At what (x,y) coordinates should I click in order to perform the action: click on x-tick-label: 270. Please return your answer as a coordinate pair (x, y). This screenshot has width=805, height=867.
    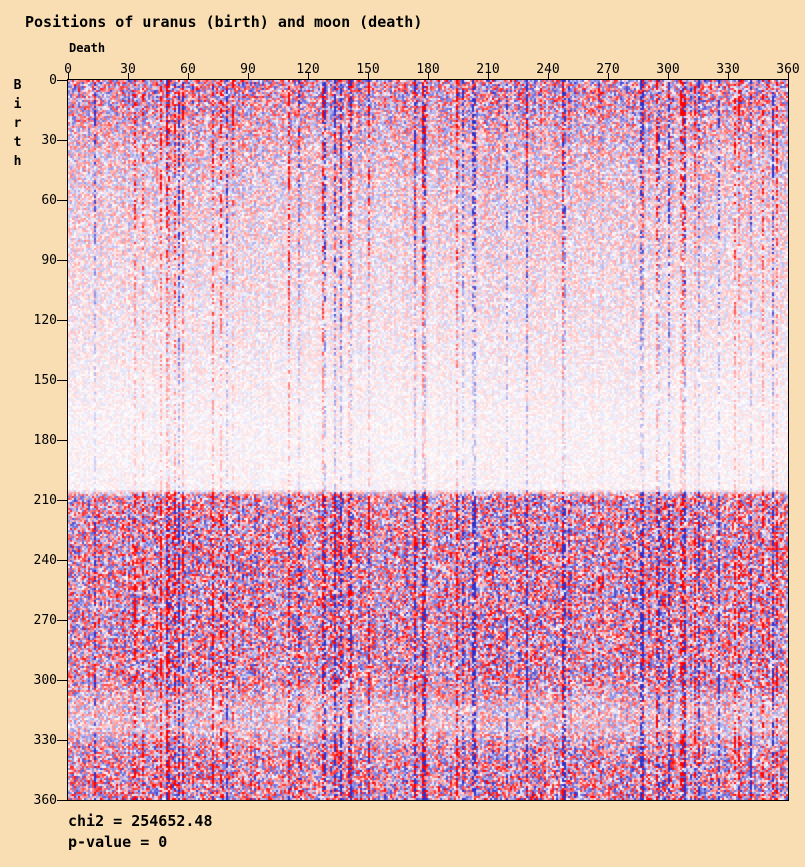
    Looking at the image, I should click on (608, 69).